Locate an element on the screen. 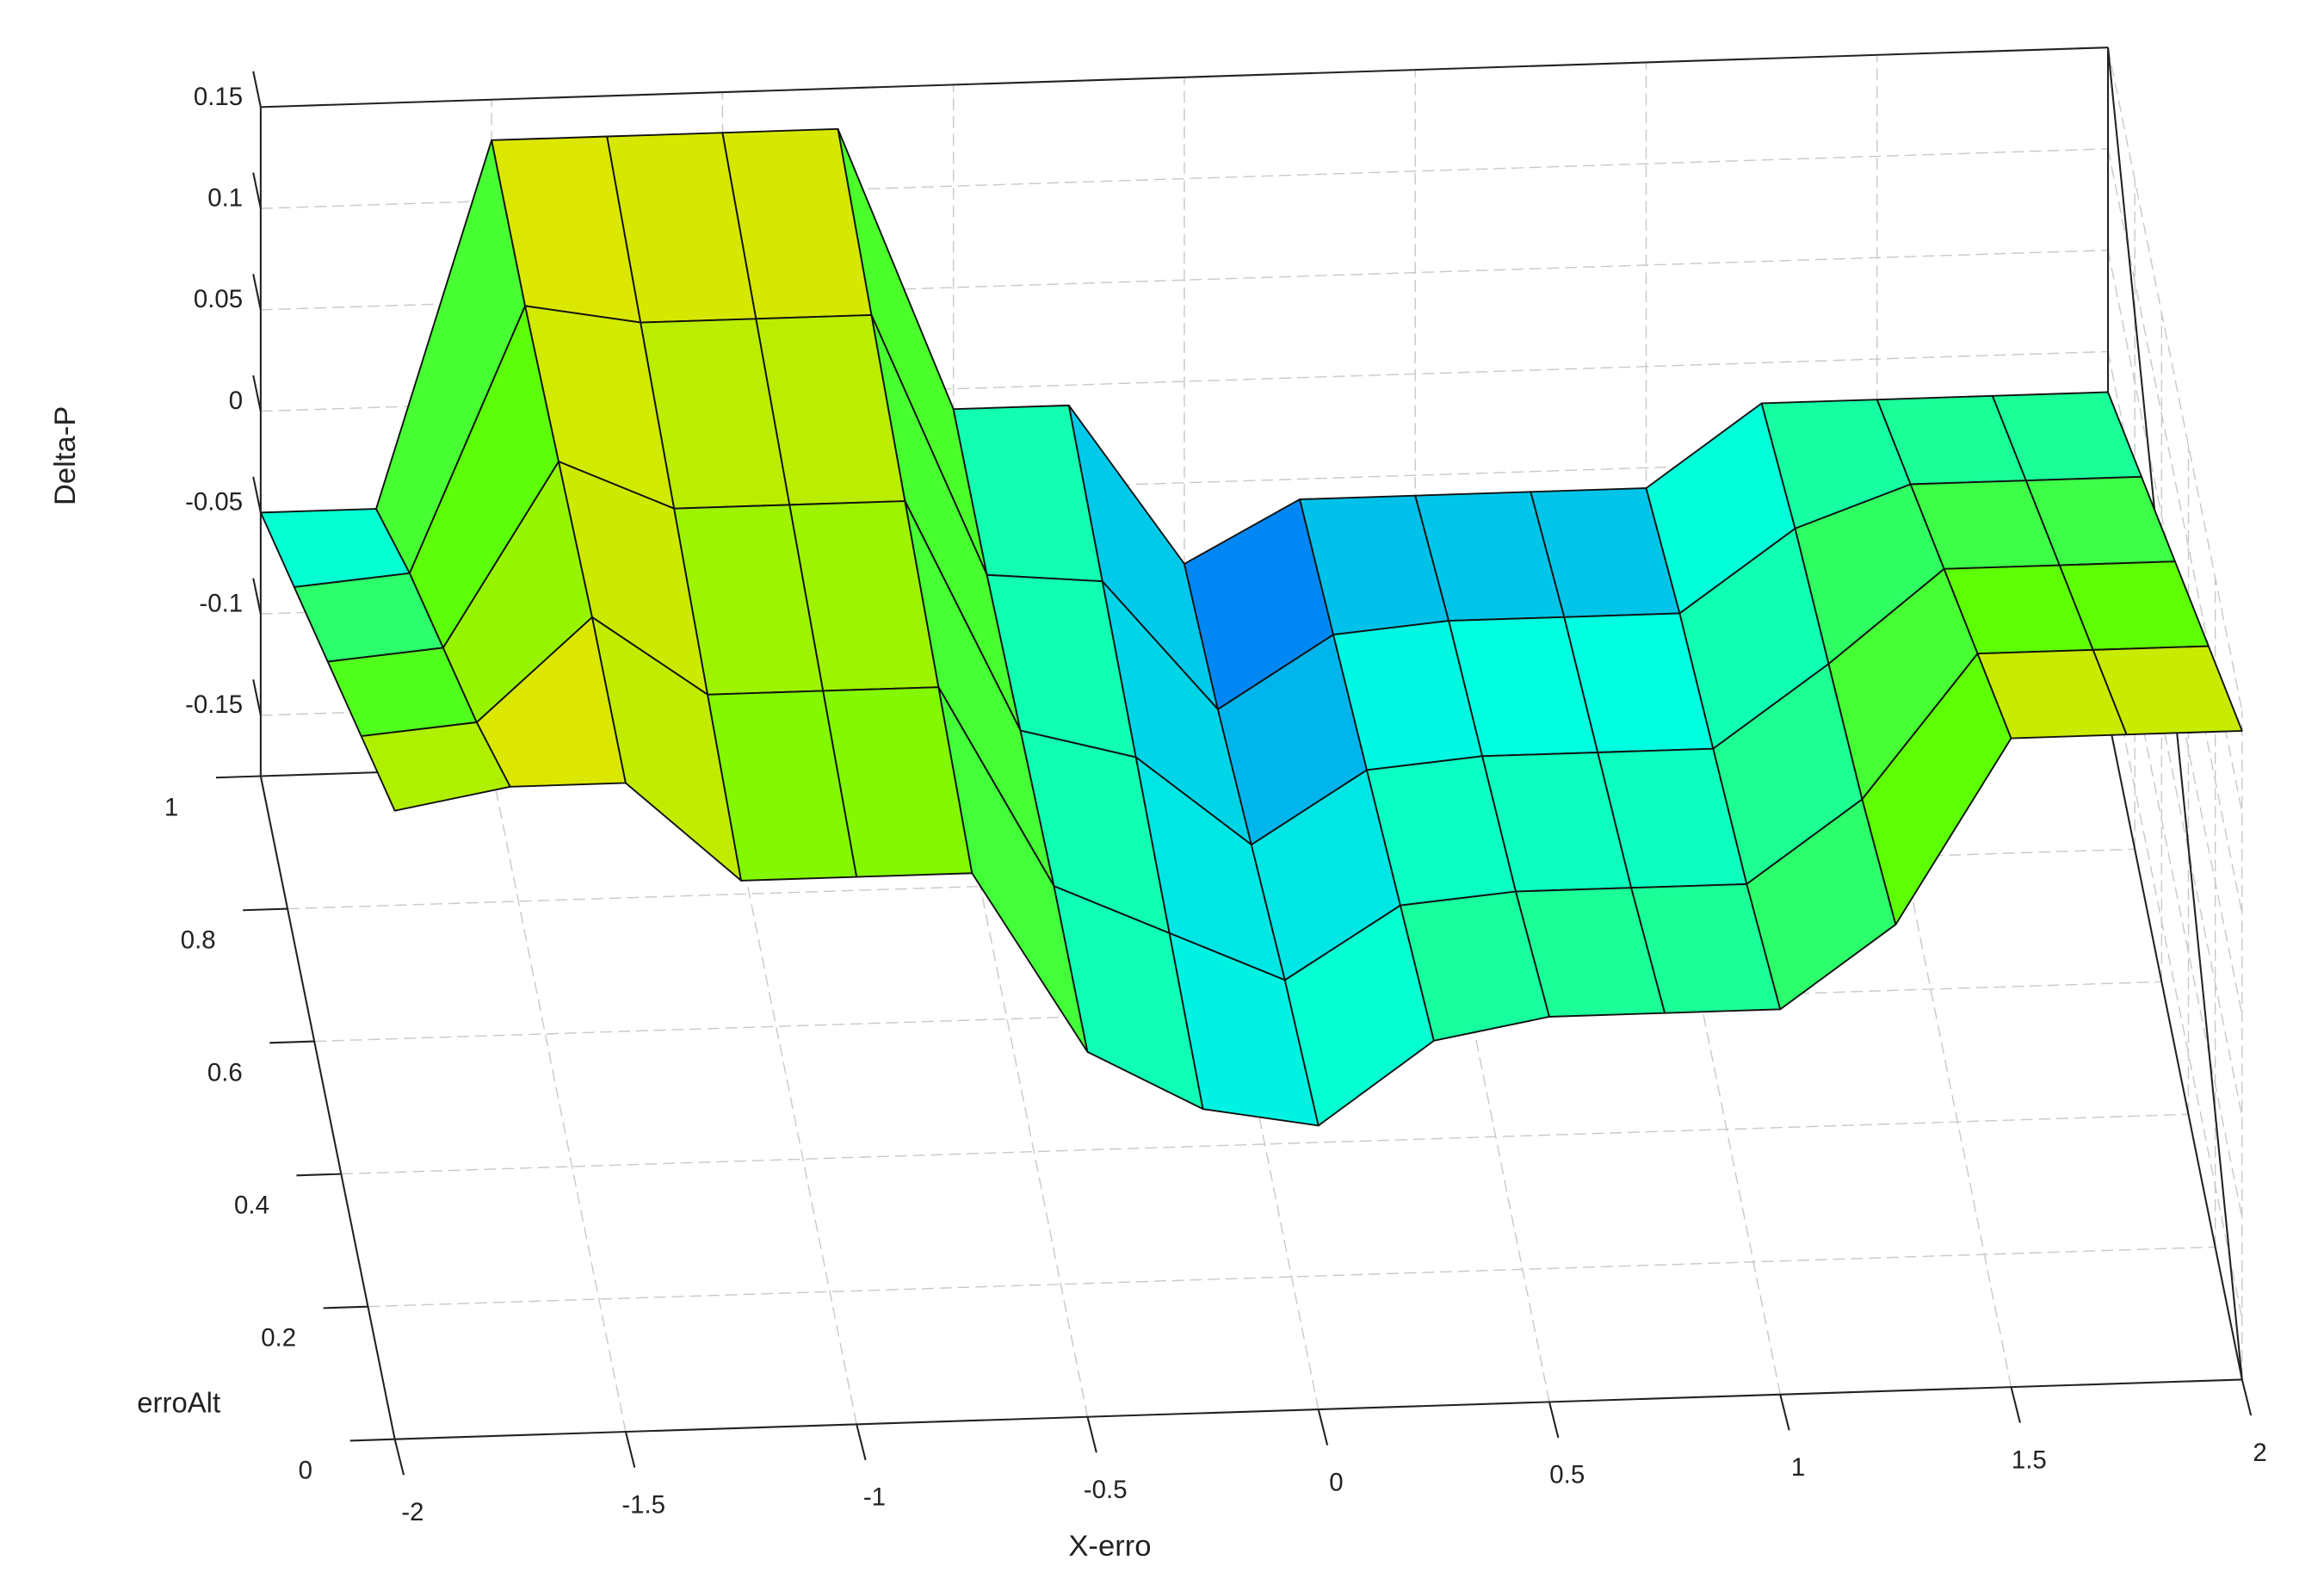  y-tick-label: 0.2 is located at coordinates (278, 1337).